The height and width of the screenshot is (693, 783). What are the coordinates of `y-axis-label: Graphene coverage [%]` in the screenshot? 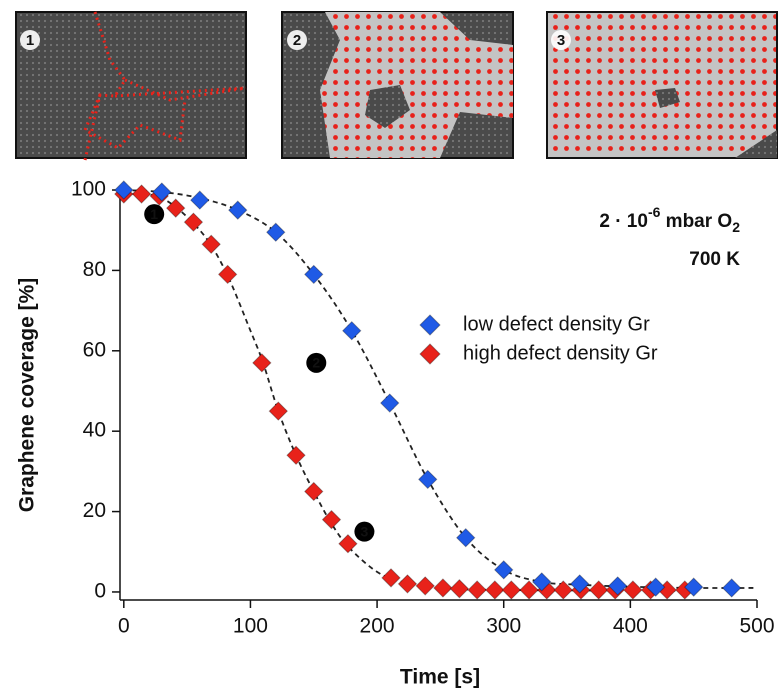 It's located at (27, 395).